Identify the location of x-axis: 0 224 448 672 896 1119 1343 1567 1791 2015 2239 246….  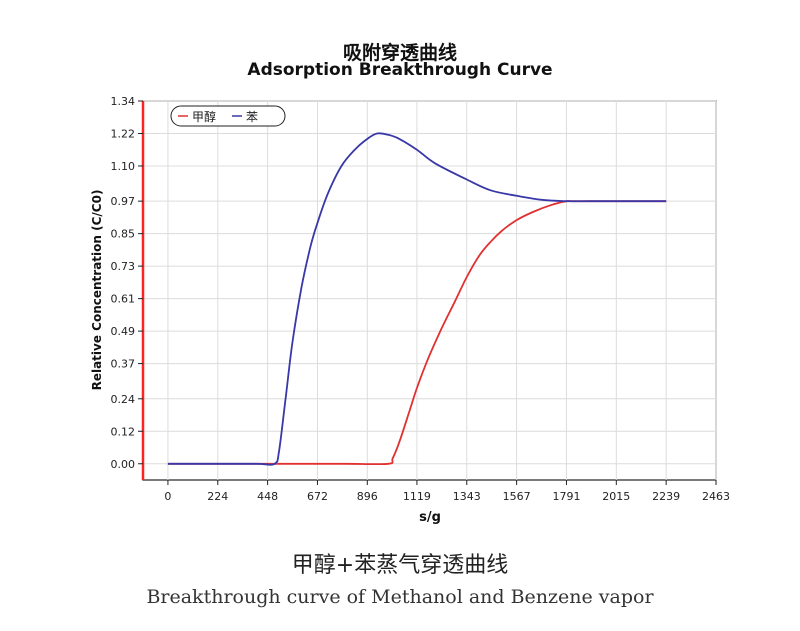
(447, 491).